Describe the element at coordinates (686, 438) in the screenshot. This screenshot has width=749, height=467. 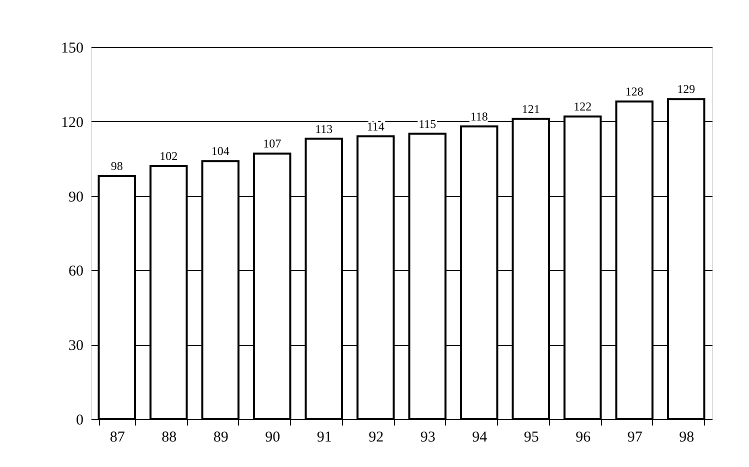
I see `x-tick-label: 98` at that location.